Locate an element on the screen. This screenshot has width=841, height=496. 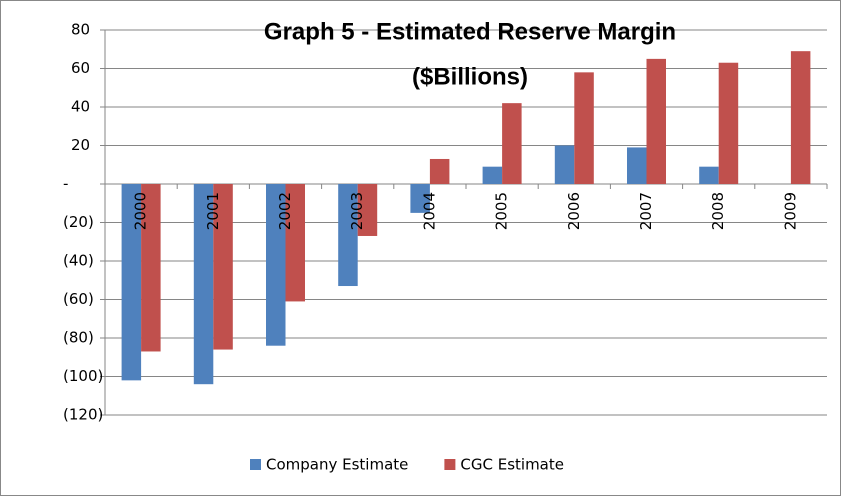
x-tick-label: 2006 is located at coordinates (574, 211).